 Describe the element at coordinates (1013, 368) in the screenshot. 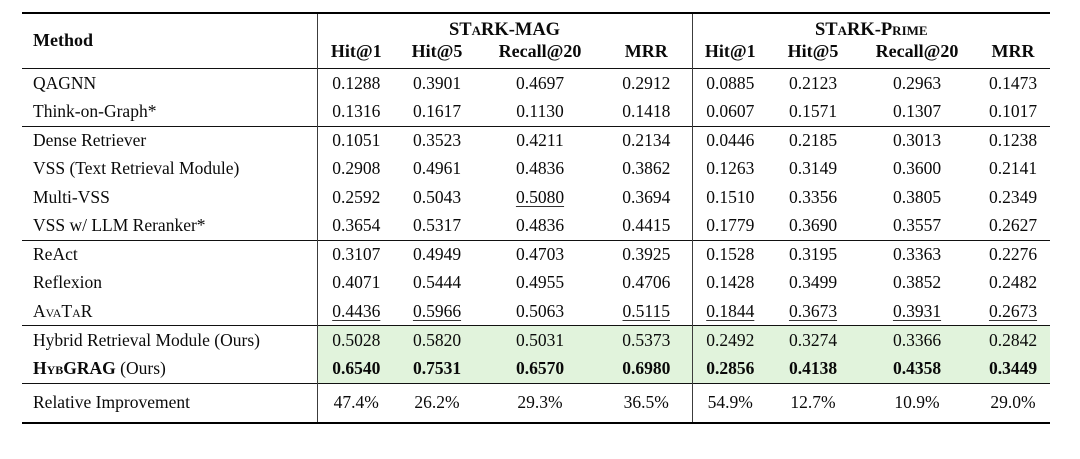

I see `metric-value: 0.3449` at that location.